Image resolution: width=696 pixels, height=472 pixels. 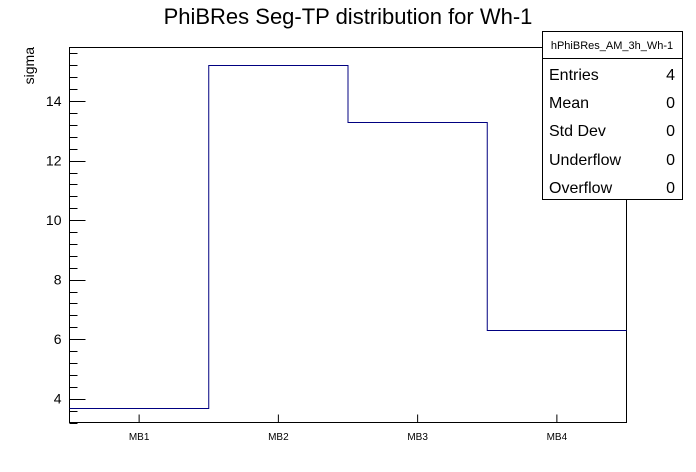 What do you see at coordinates (557, 437) in the screenshot?
I see `x-tick-label: MB4` at bounding box center [557, 437].